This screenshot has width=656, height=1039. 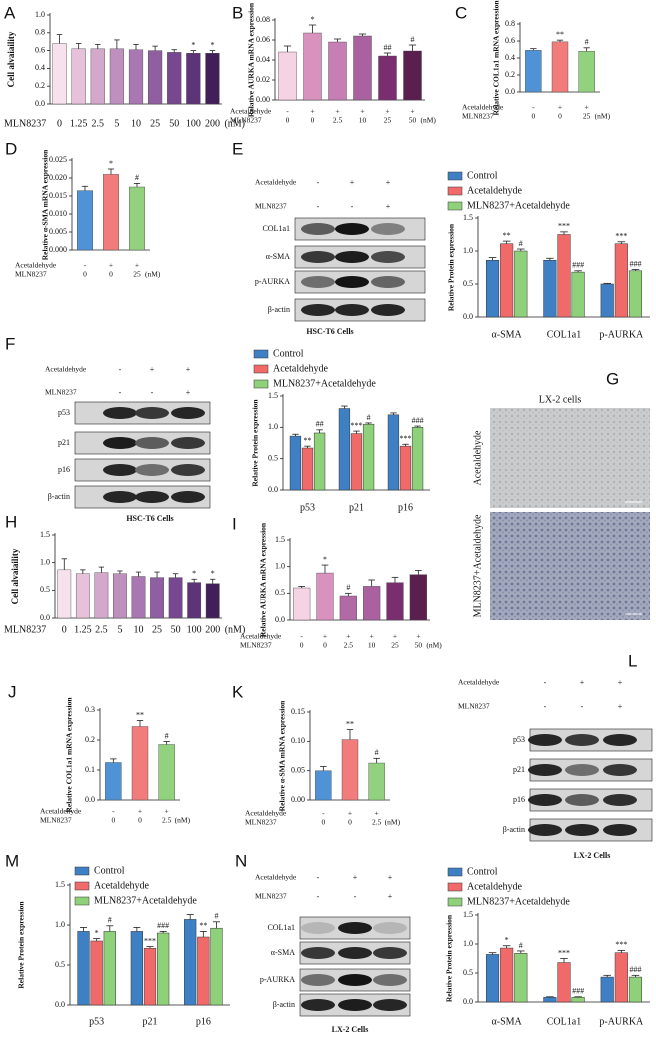 I want to click on x-tick-label: p16, so click(x=405, y=507).